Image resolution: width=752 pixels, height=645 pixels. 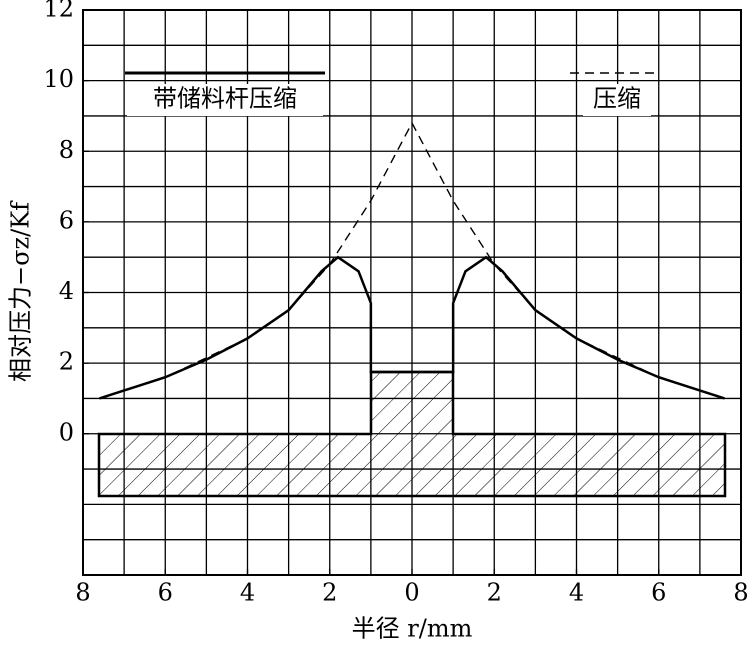 I want to click on y-tick-label: 12, so click(x=58, y=11).